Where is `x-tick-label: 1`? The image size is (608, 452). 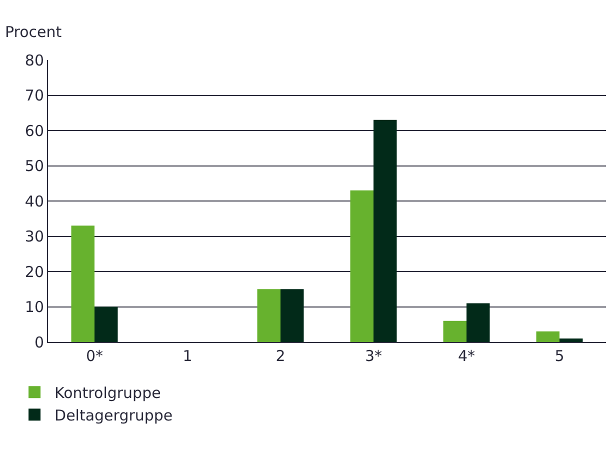
x-tick-label: 1 is located at coordinates (187, 356).